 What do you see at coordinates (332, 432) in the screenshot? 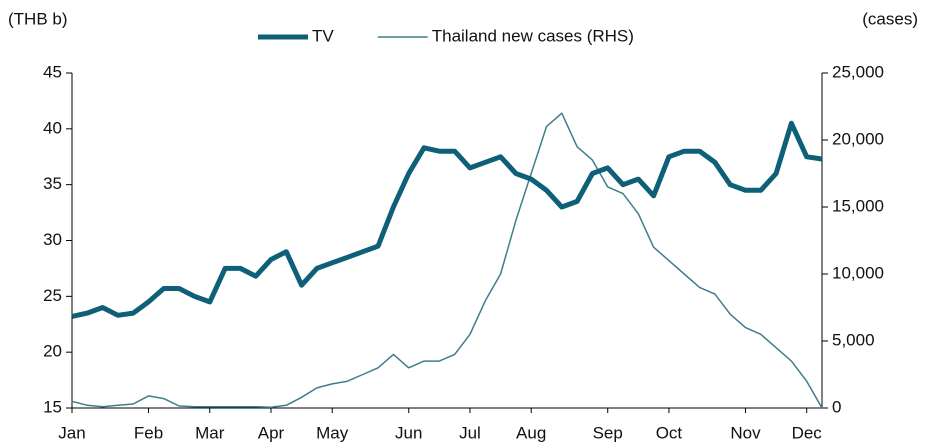
I see `x-tick-label: May` at bounding box center [332, 432].